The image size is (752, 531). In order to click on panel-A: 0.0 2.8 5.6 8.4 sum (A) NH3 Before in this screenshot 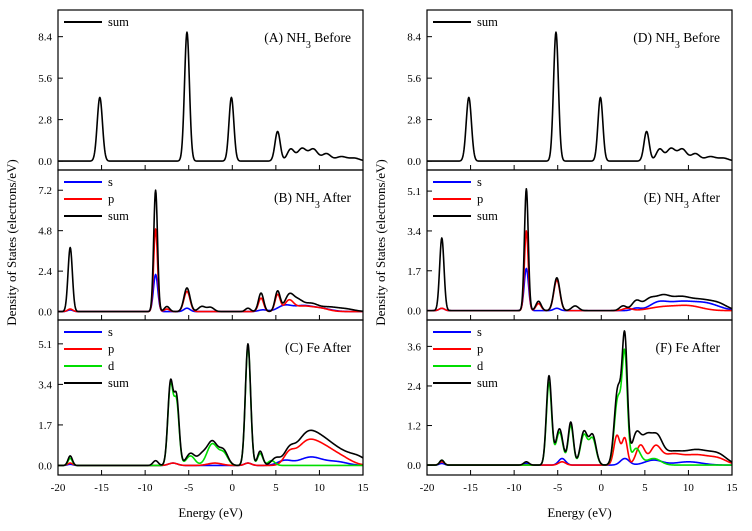, I will do `click(201, 90)`.